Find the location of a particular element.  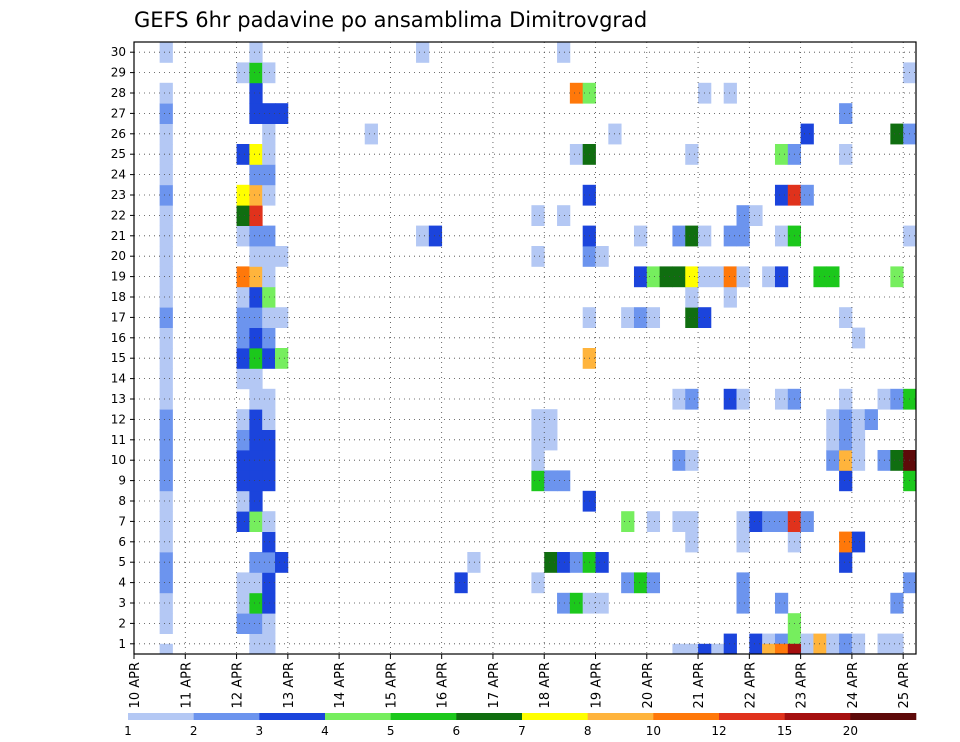

y-tick-label: 21 is located at coordinates (118, 236).